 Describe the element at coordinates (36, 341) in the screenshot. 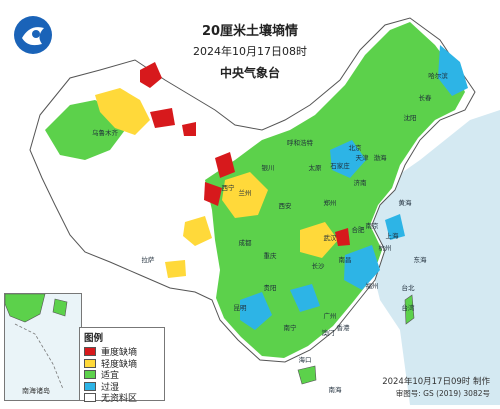

I see `inset-map` at that location.